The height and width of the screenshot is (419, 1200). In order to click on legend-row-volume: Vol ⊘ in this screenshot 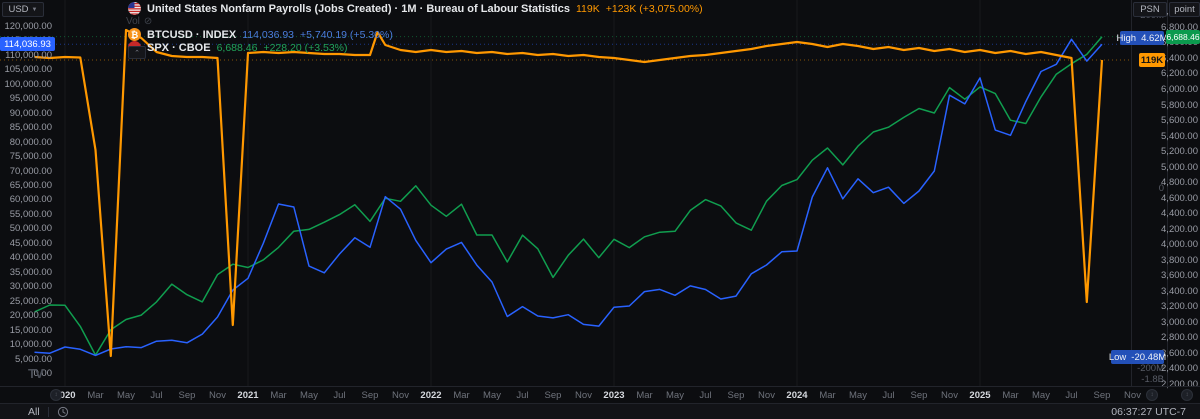, I will do `click(414, 21)`.